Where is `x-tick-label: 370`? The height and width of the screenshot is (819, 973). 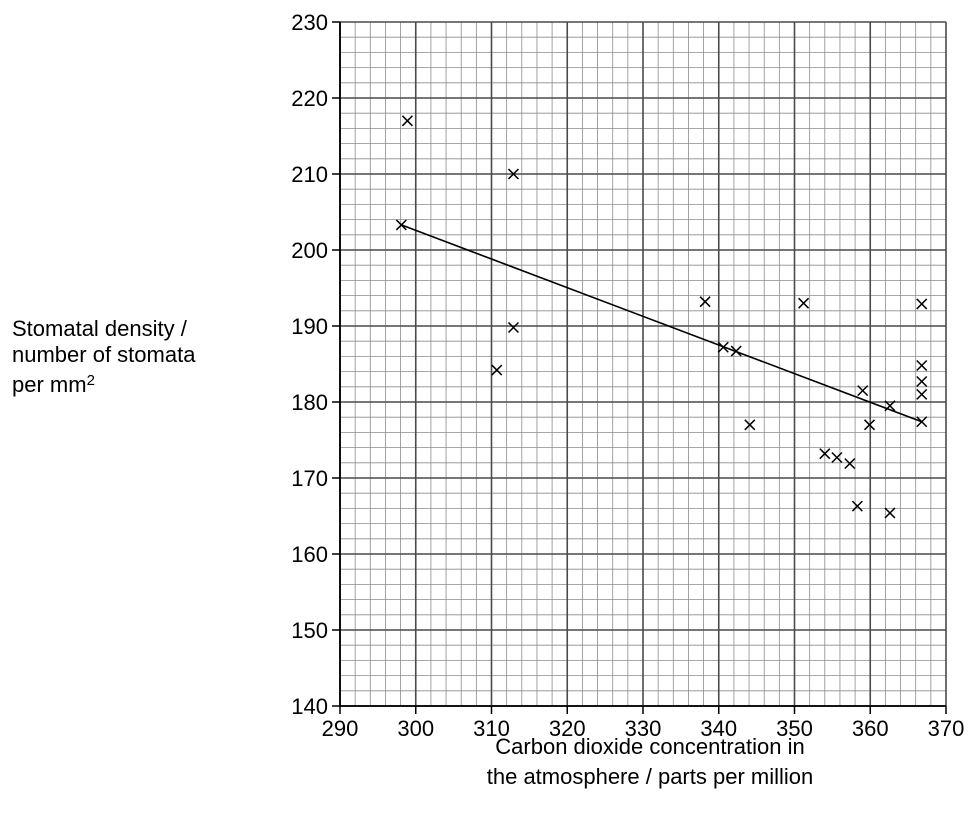
x-tick-label: 370 is located at coordinates (946, 728).